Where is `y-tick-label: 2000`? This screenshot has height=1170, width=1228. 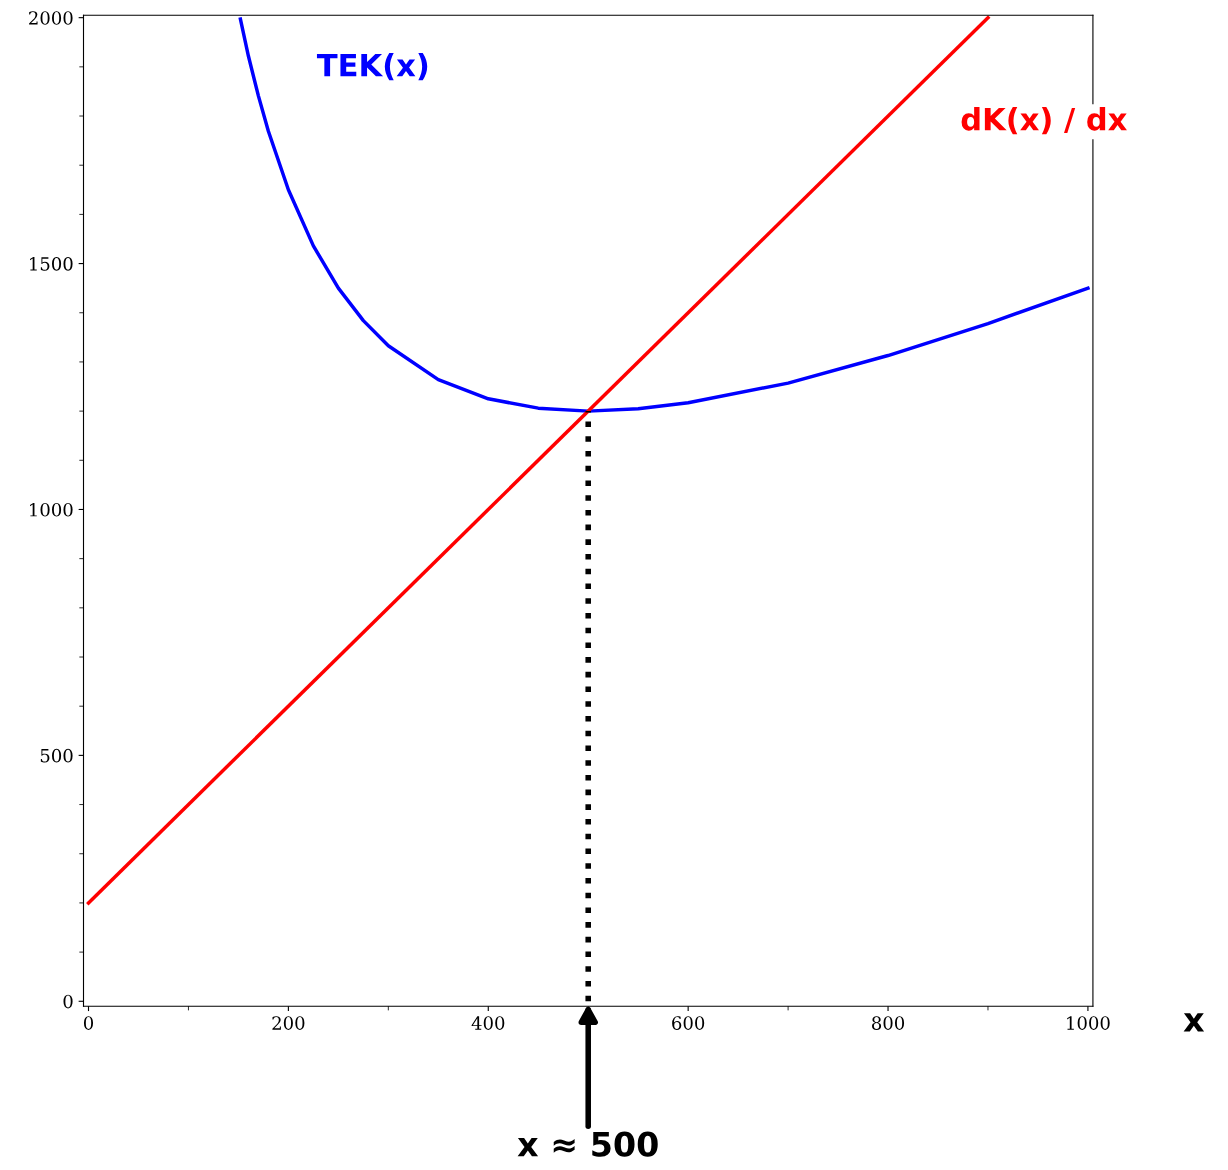 y-tick-label: 2000 is located at coordinates (51, 18).